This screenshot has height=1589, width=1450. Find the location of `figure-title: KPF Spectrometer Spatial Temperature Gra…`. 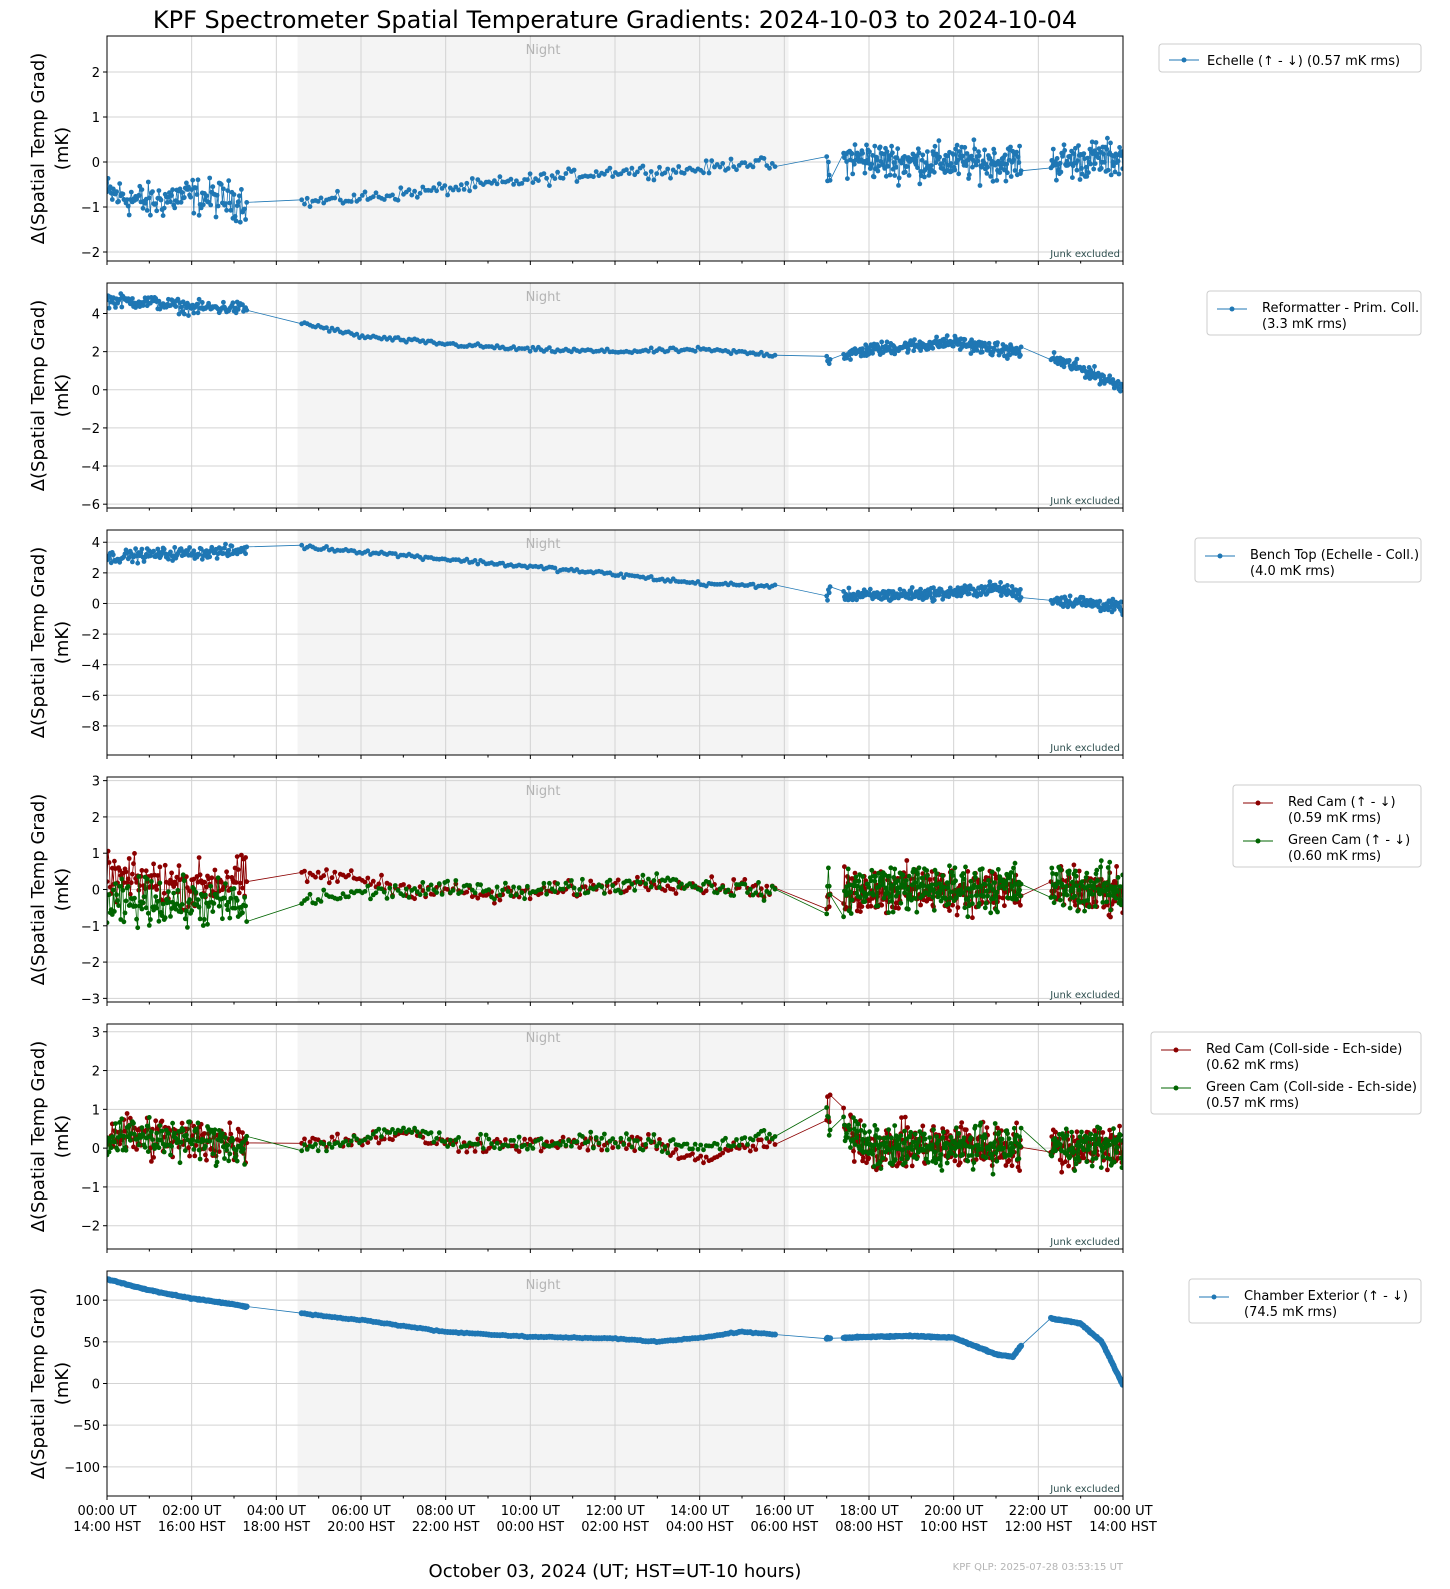

figure-title: KPF Spectrometer Spatial Temperature Gra… is located at coordinates (615, 20).